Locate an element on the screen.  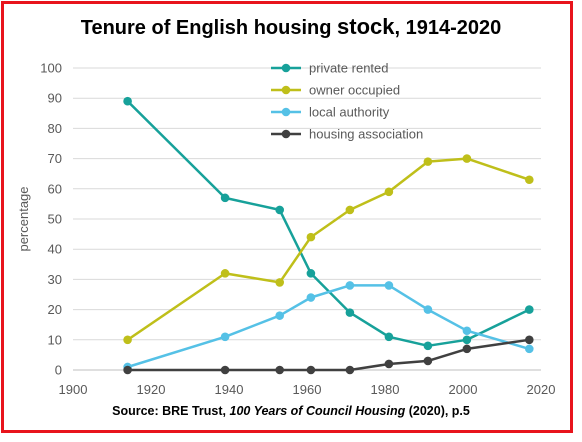
x-tick-label-1900: 1900 is located at coordinates (73, 389).